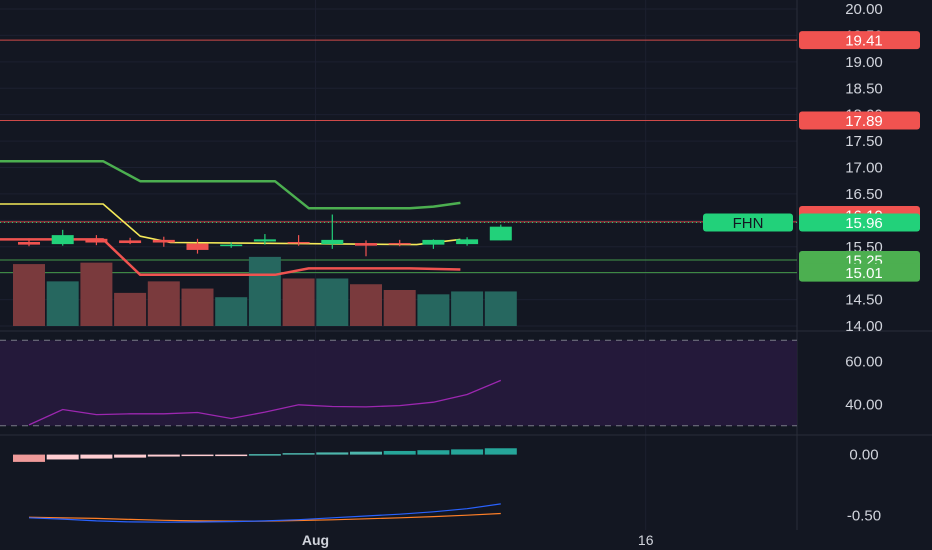 This screenshot has height=550, width=932. I want to click on level-label-17.89: 17.89, so click(864, 121).